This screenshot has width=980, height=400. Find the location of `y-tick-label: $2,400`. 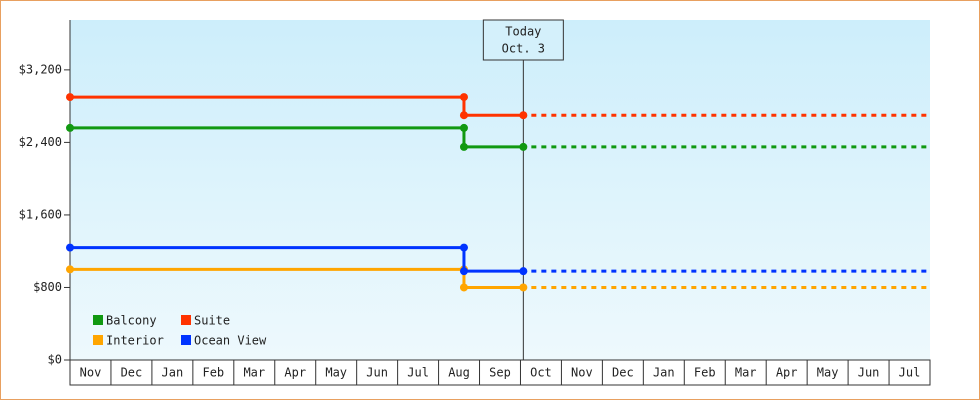

y-tick-label: $2,400 is located at coordinates (40, 142).